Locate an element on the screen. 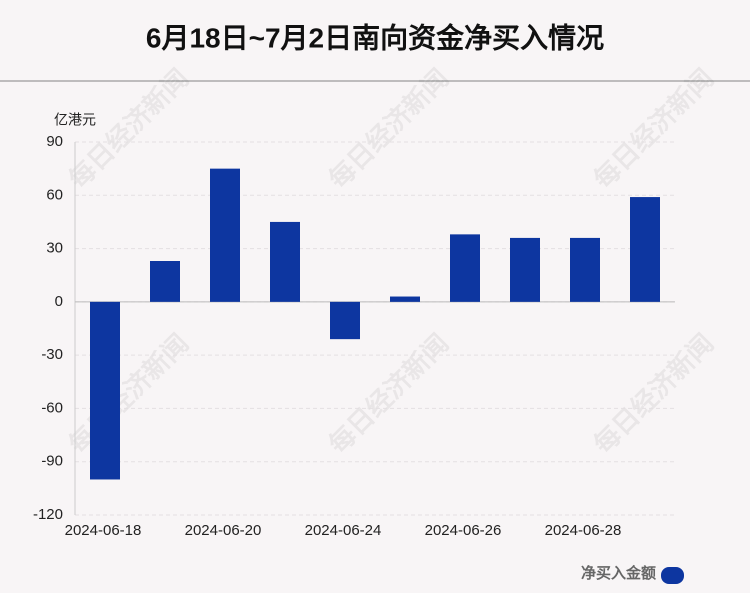 The width and height of the screenshot is (750, 593). y-tick-label: 90 is located at coordinates (54, 141).